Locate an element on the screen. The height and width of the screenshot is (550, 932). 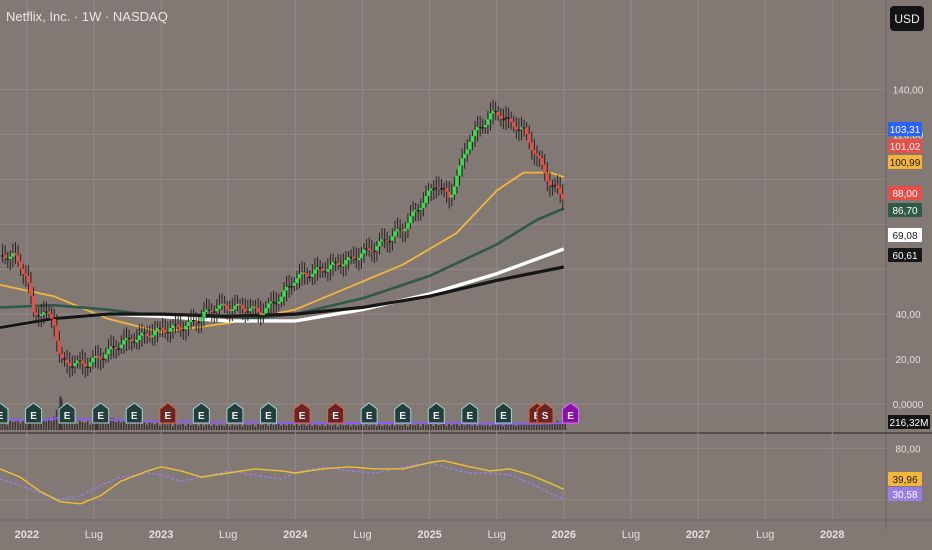
price-badge-text: 60,61 is located at coordinates (904, 256).